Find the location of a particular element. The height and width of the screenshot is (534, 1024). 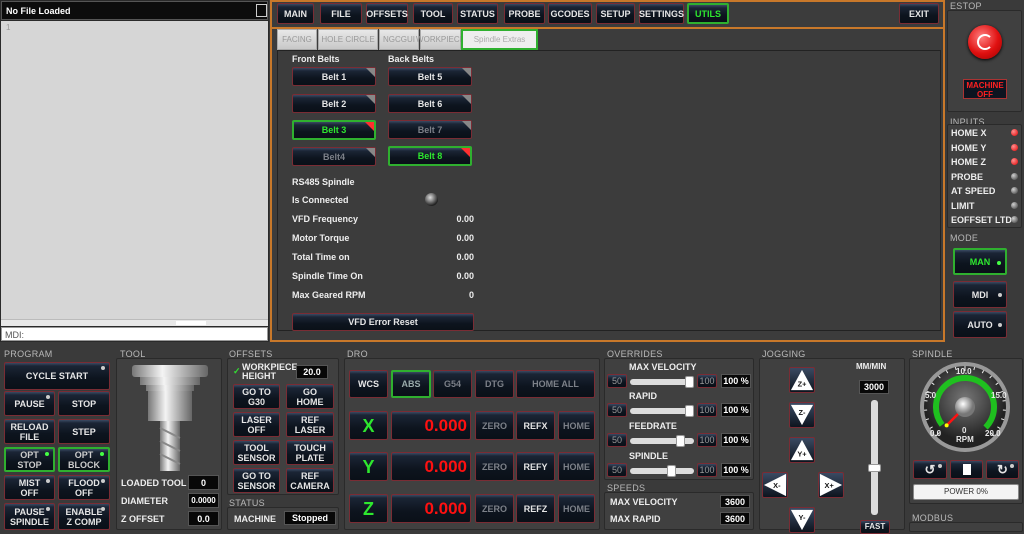

reload-file-button: RELOAD FILE is located at coordinates (29, 431).